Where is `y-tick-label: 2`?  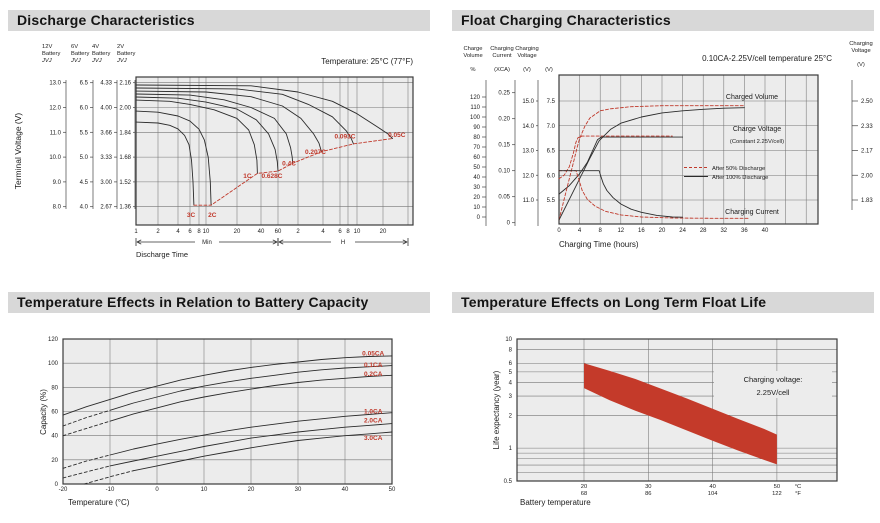
y-tick-label: 2 is located at coordinates (511, 416).